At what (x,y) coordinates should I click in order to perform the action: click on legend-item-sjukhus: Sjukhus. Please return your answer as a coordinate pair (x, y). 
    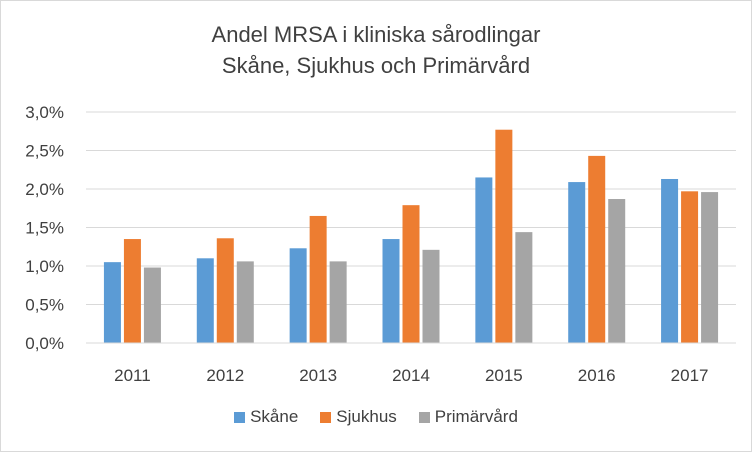
    Looking at the image, I should click on (358, 417).